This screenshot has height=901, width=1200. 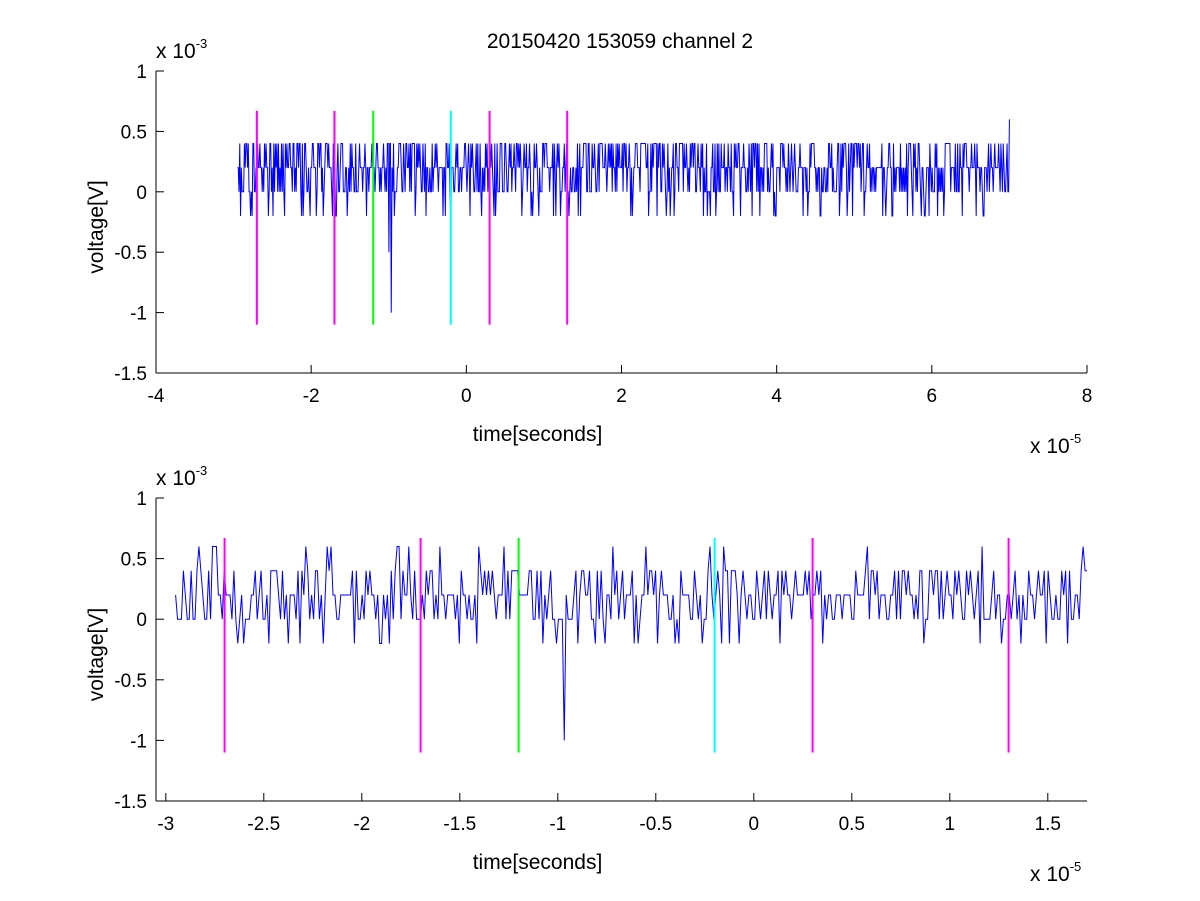 I want to click on x-tick-label: 6, so click(x=932, y=396).